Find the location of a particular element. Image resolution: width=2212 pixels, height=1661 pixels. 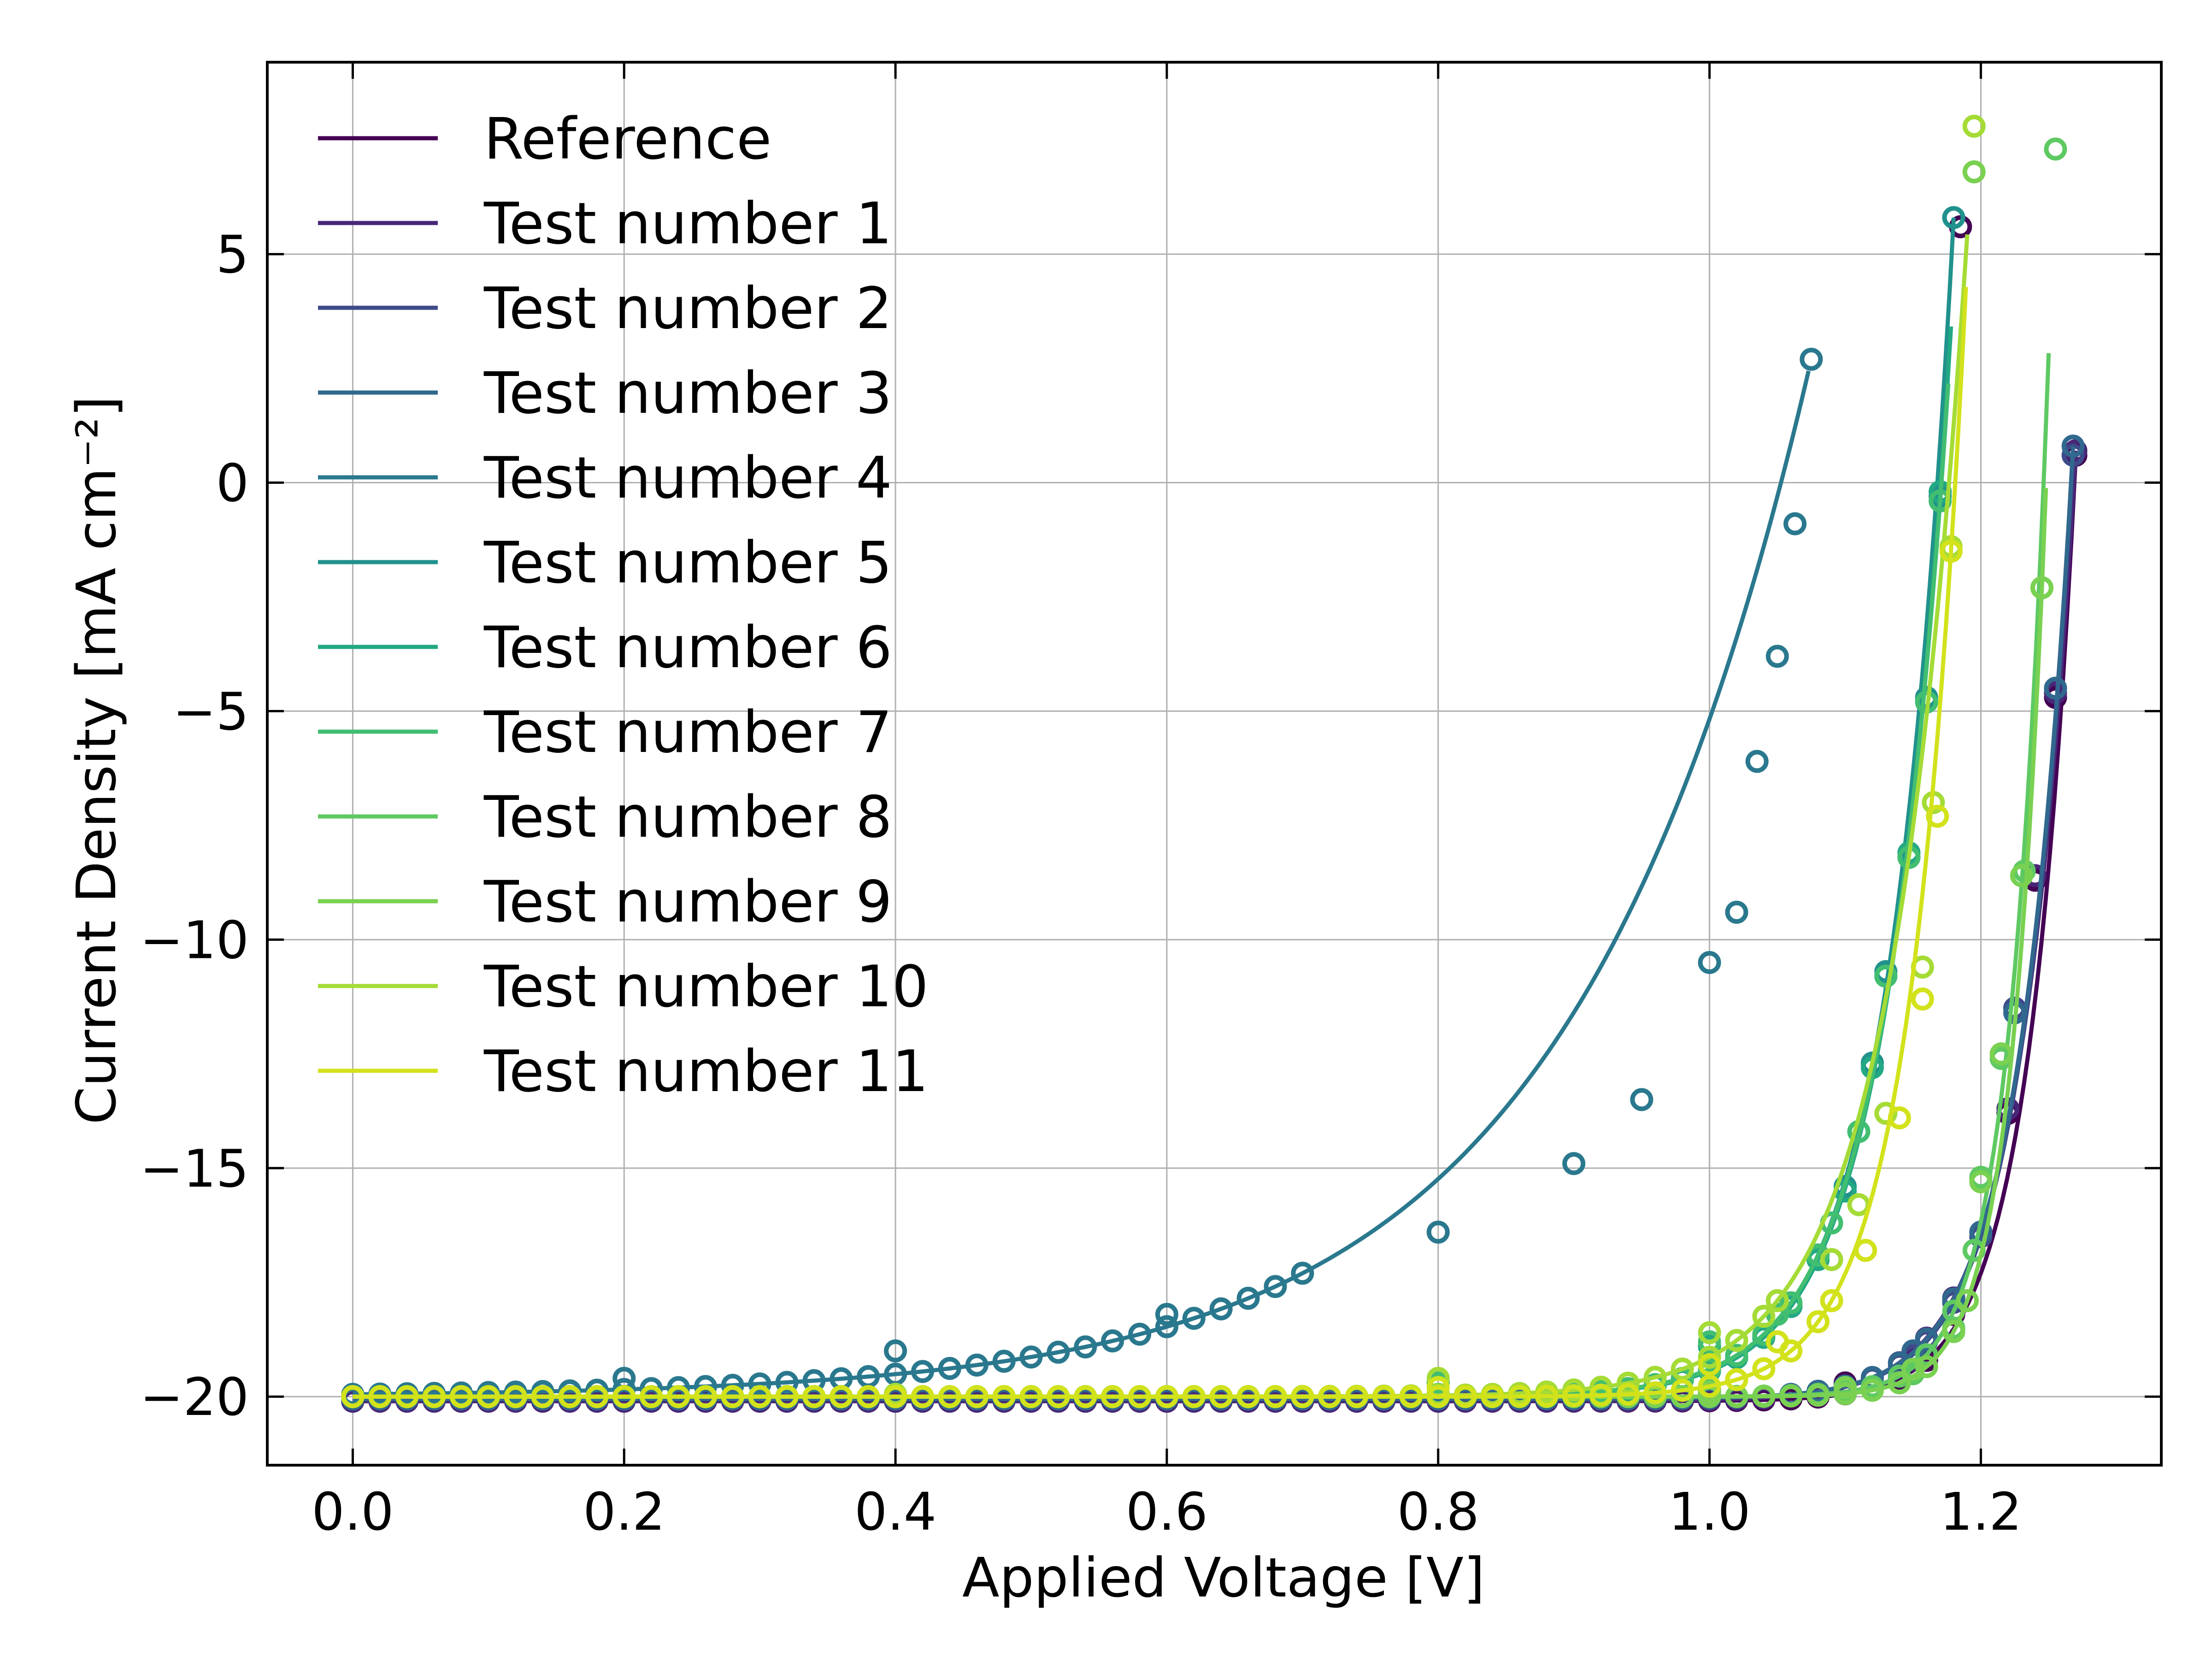

x-tick-label: 0.6 is located at coordinates (1167, 1512).